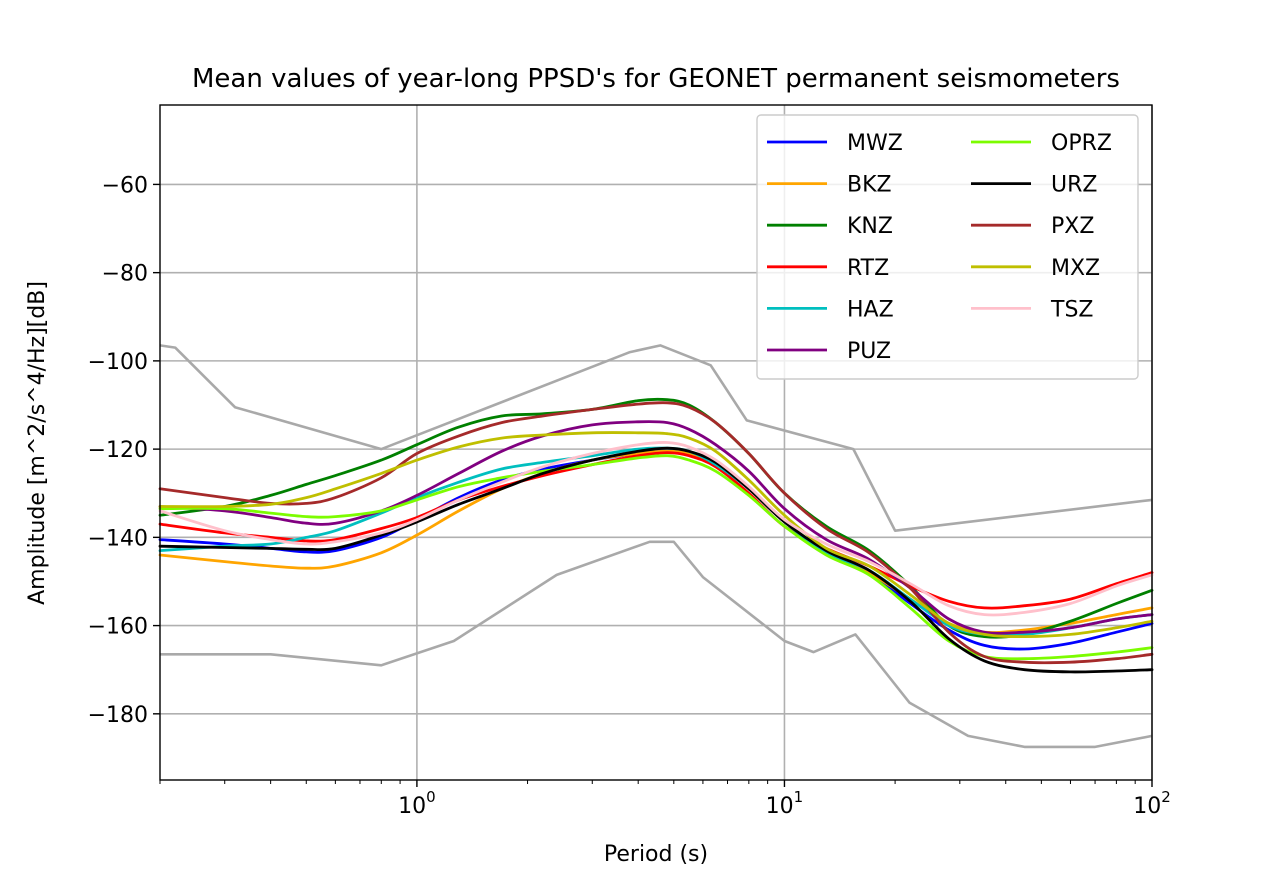 The image size is (1280, 877). What do you see at coordinates (870, 309) in the screenshot?
I see `legend-label: HAZ` at bounding box center [870, 309].